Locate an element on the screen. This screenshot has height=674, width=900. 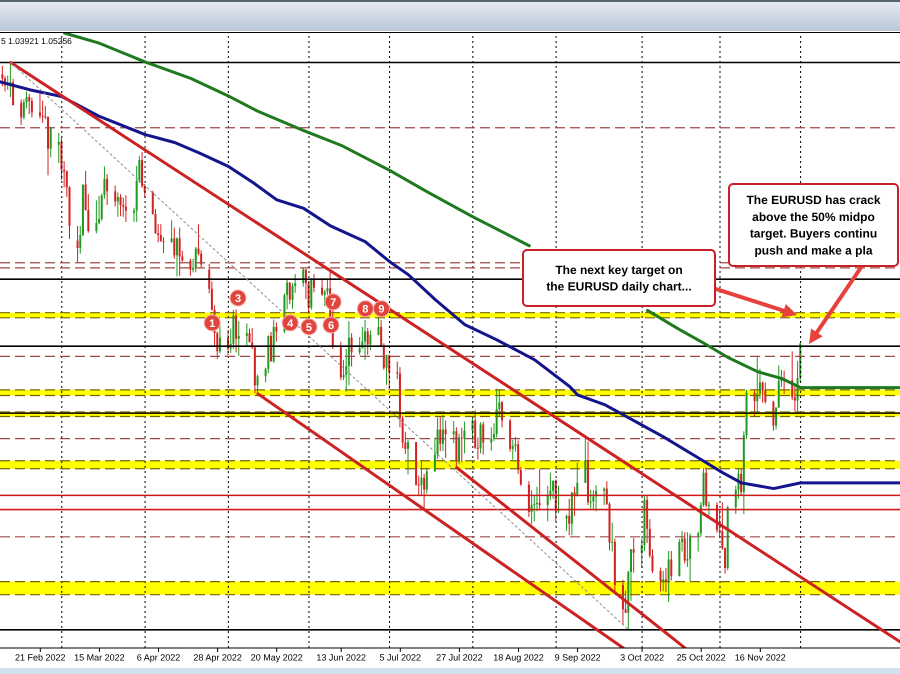
annotation: 9 is located at coordinates (381, 310).